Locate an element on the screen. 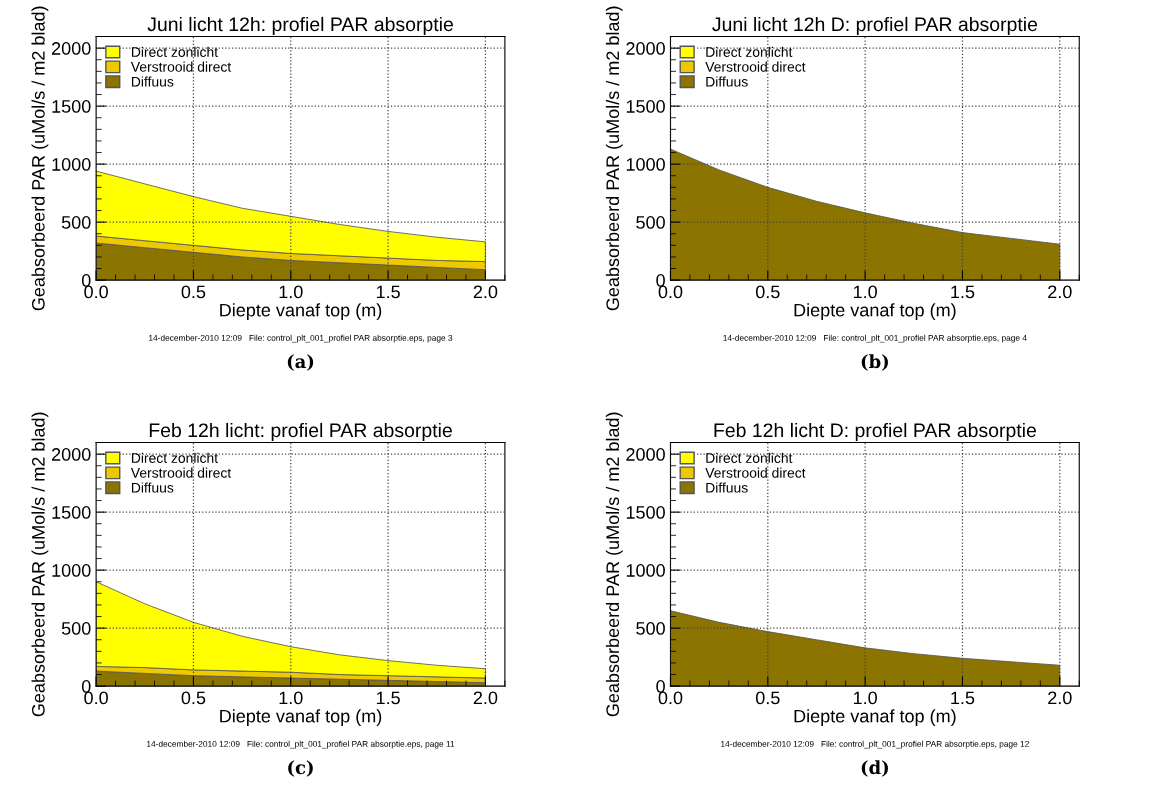 The width and height of the screenshot is (1158, 812). text: 14-december-2010 12:09 File: control_plt_001_profiel PAR absorptie.eps, page 4 is located at coordinates (875, 338).